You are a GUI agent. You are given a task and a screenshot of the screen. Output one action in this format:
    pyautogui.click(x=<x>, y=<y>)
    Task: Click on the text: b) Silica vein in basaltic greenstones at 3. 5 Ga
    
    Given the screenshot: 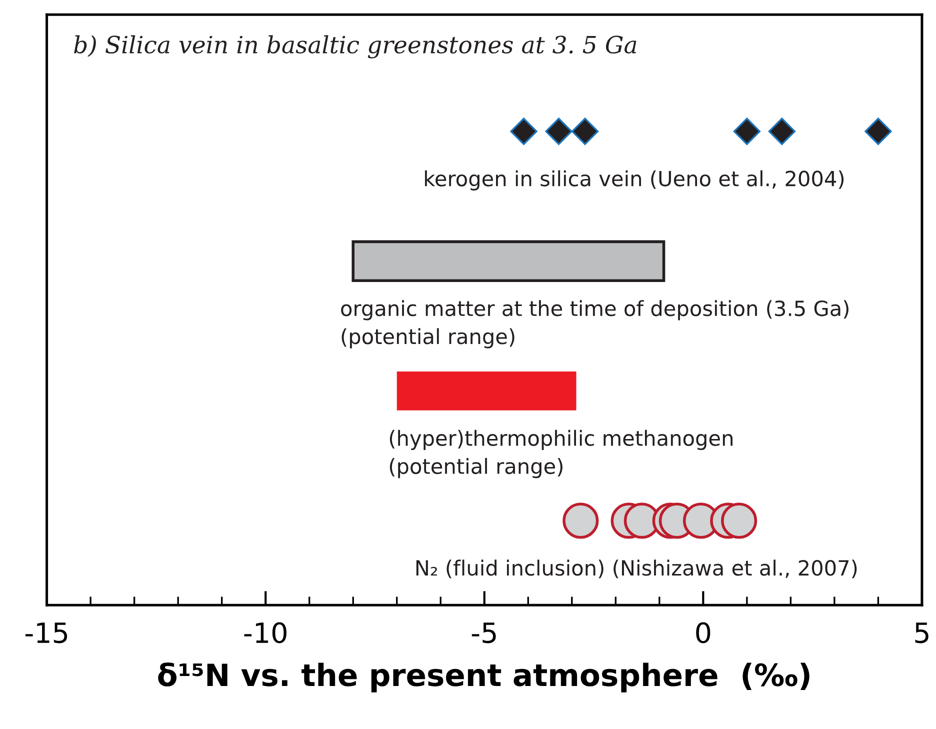 What is the action you would take?
    pyautogui.click(x=355, y=46)
    